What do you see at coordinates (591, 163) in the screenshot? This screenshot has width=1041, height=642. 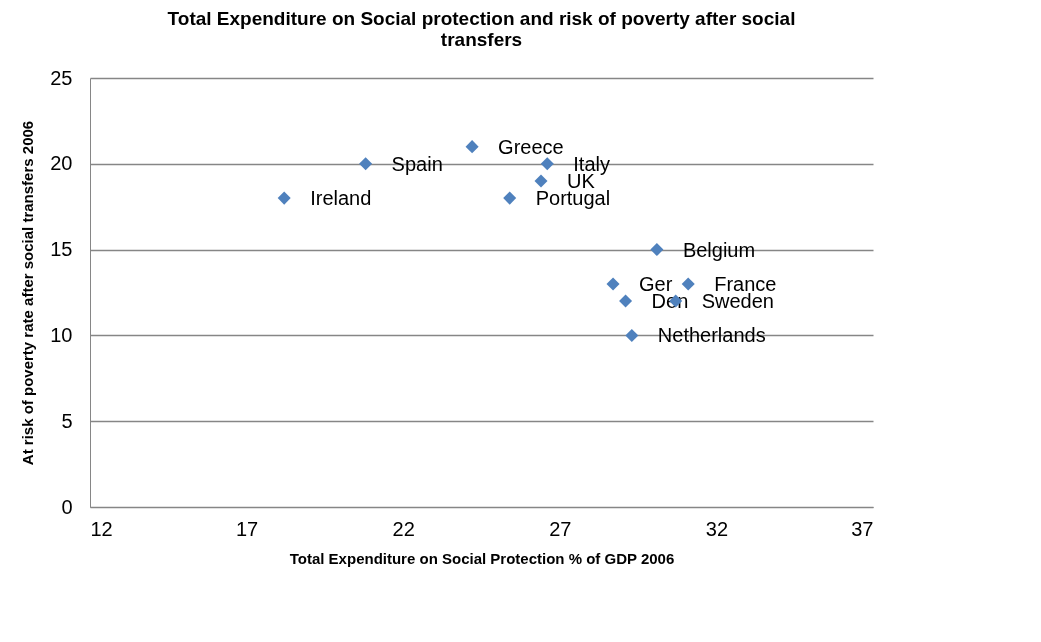 I see `annotation: Italy` at bounding box center [591, 163].